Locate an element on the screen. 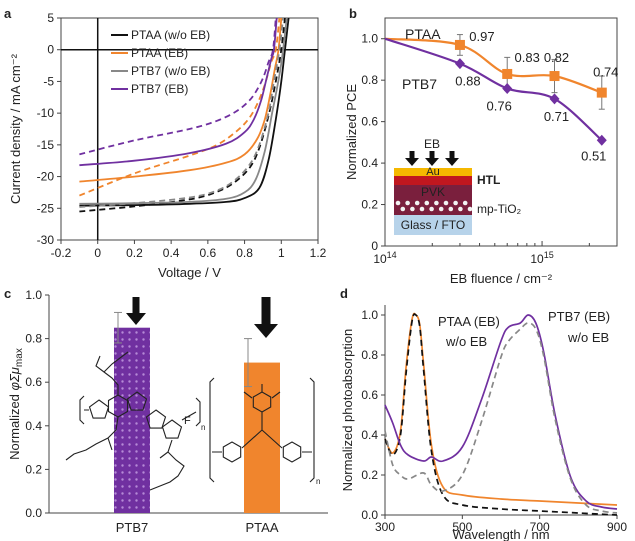  panel-c-ester-chain is located at coordinates (167, 465).